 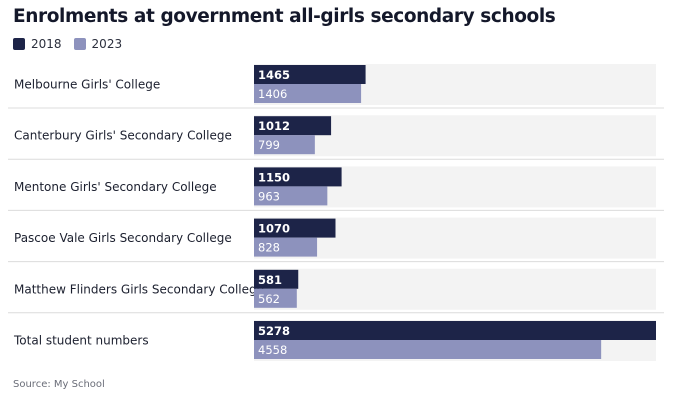 I want to click on data-label-2018: 1070, so click(x=274, y=229).